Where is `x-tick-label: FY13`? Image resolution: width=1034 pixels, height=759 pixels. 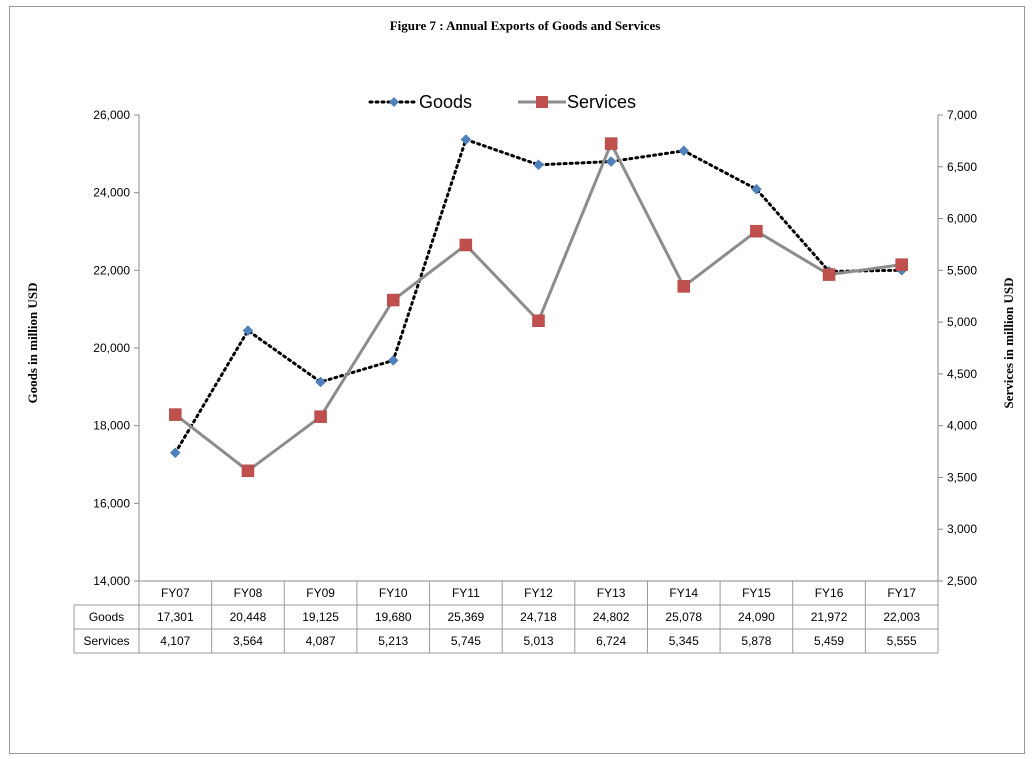
x-tick-label: FY13 is located at coordinates (611, 593).